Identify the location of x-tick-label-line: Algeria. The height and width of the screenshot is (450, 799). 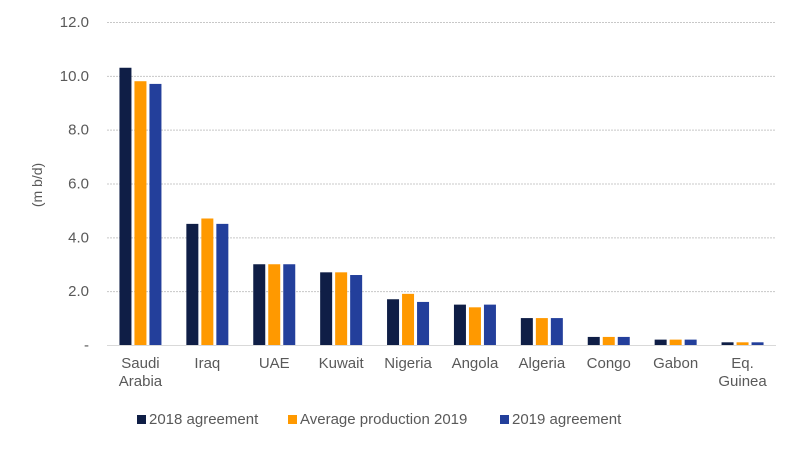
(541, 363).